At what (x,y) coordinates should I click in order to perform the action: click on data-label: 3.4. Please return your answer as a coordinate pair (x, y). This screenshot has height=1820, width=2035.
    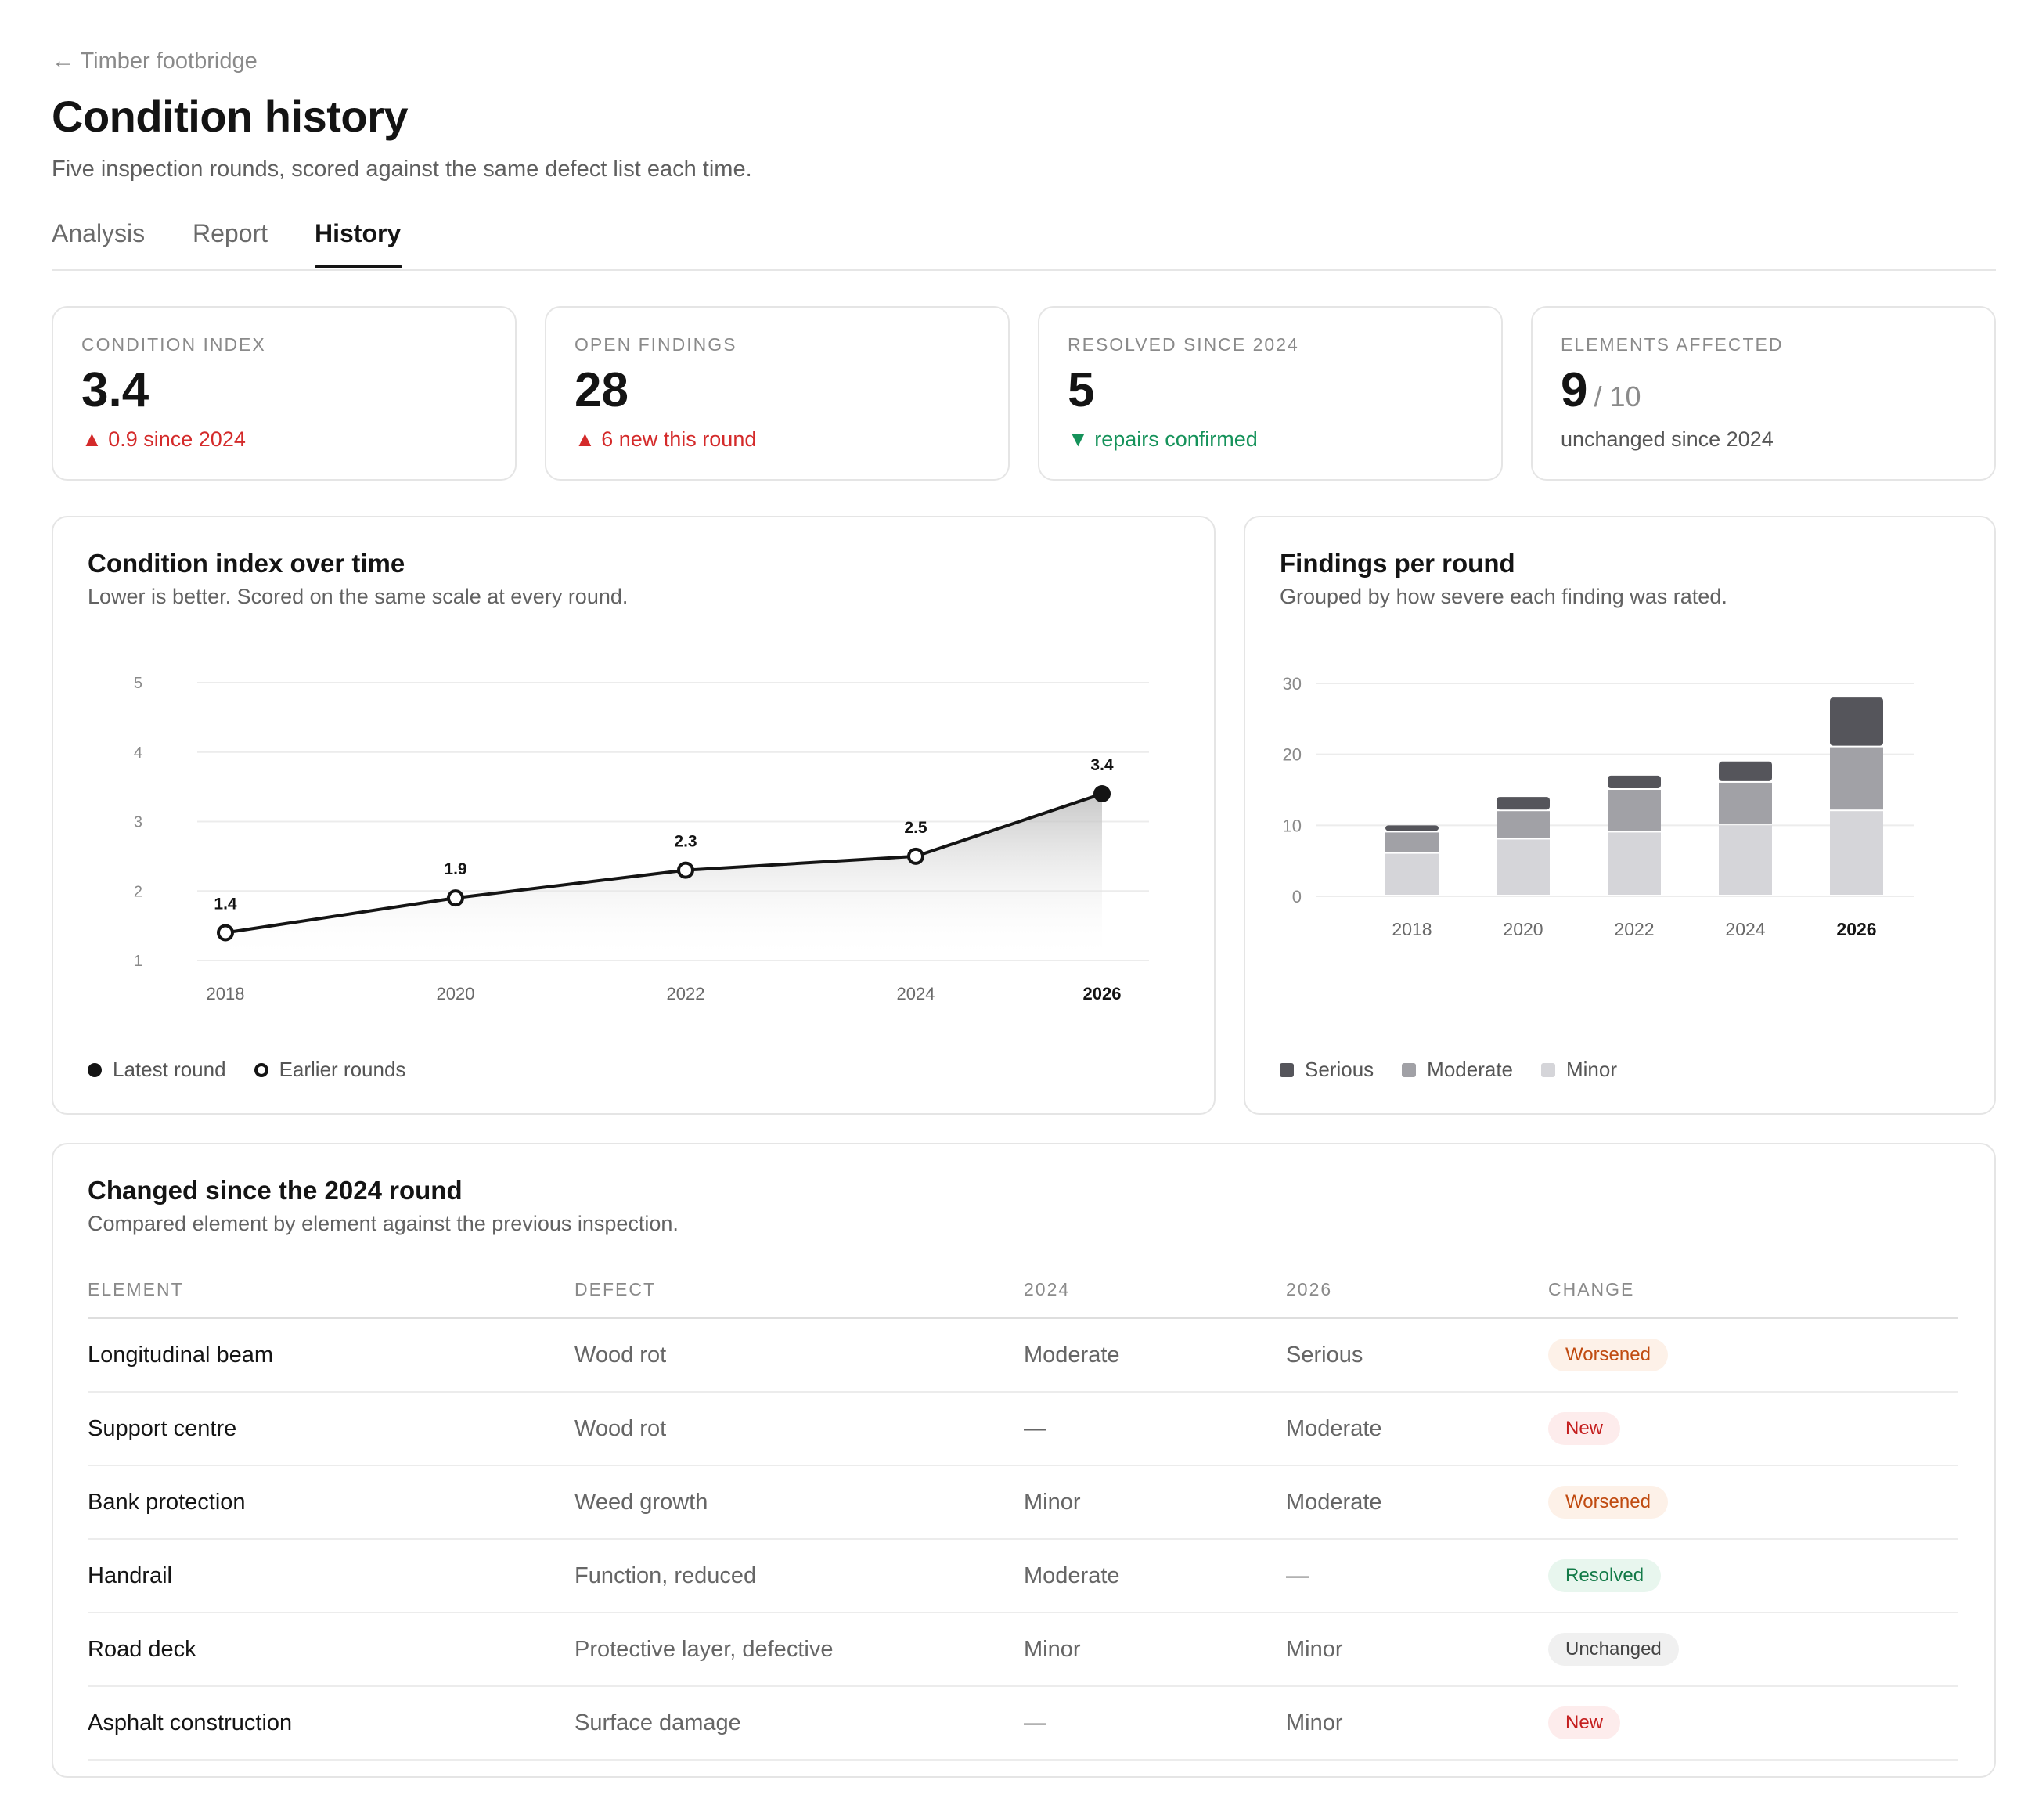
    Looking at the image, I should click on (1102, 765).